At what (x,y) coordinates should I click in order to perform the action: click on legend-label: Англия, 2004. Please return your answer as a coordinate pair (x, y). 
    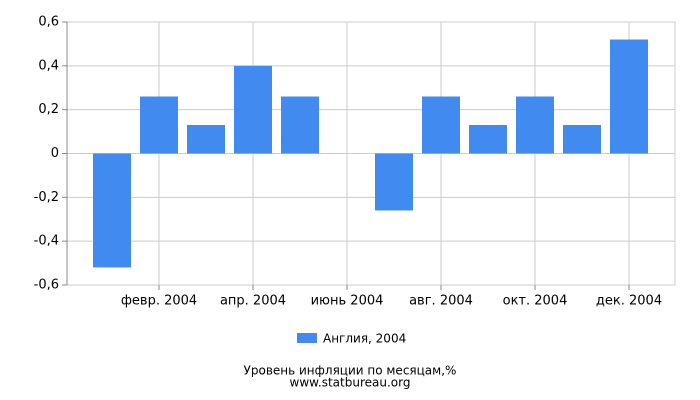
    Looking at the image, I should click on (364, 339).